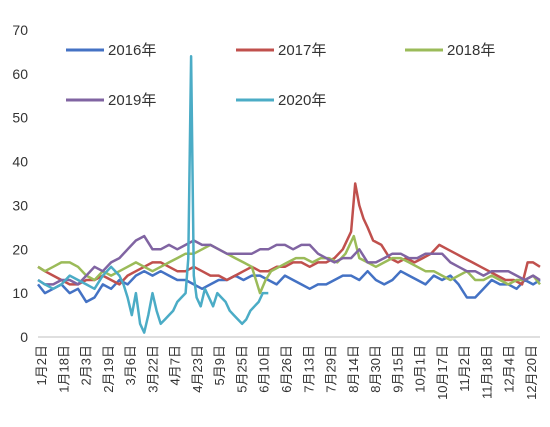 This screenshot has width=550, height=427. I want to click on legend-label: 2018年, so click(471, 50).